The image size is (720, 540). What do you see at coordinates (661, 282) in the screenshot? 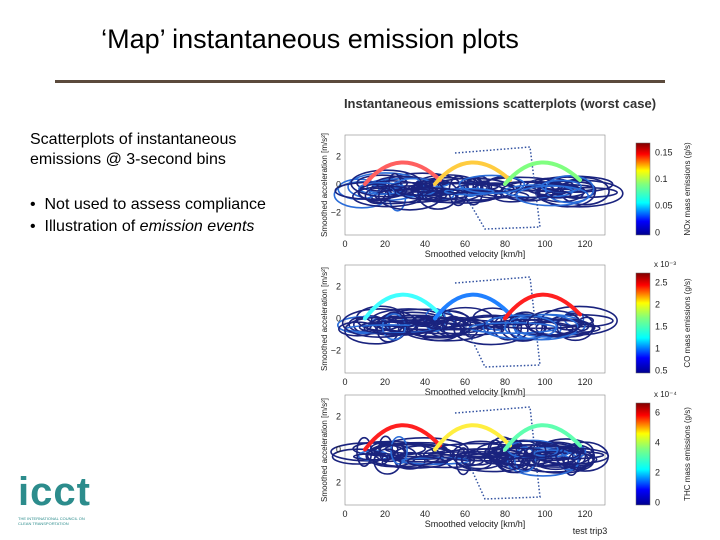
I see `colorbar-tick-label: 2.5` at bounding box center [661, 282].